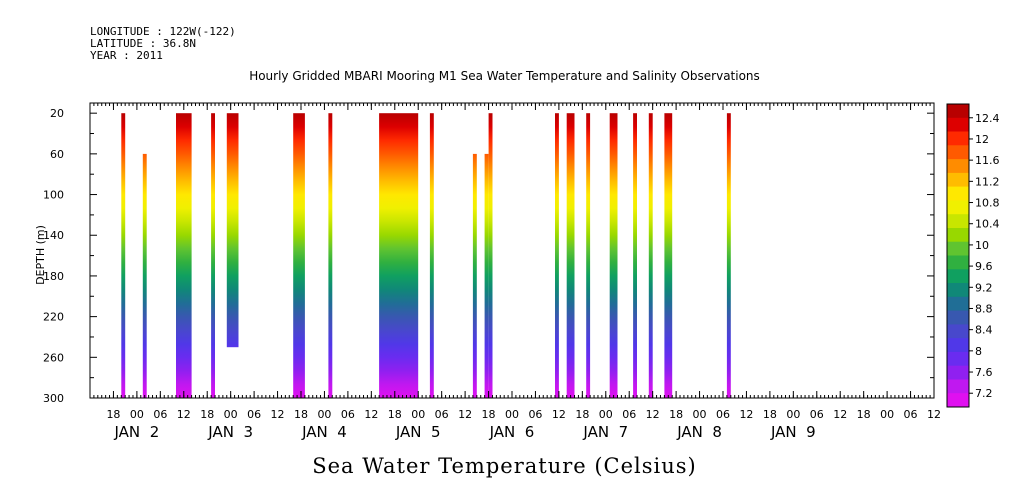 This screenshot has height=504, width=1009. What do you see at coordinates (984, 330) in the screenshot?
I see `colorbar-label: 8.4` at bounding box center [984, 330].